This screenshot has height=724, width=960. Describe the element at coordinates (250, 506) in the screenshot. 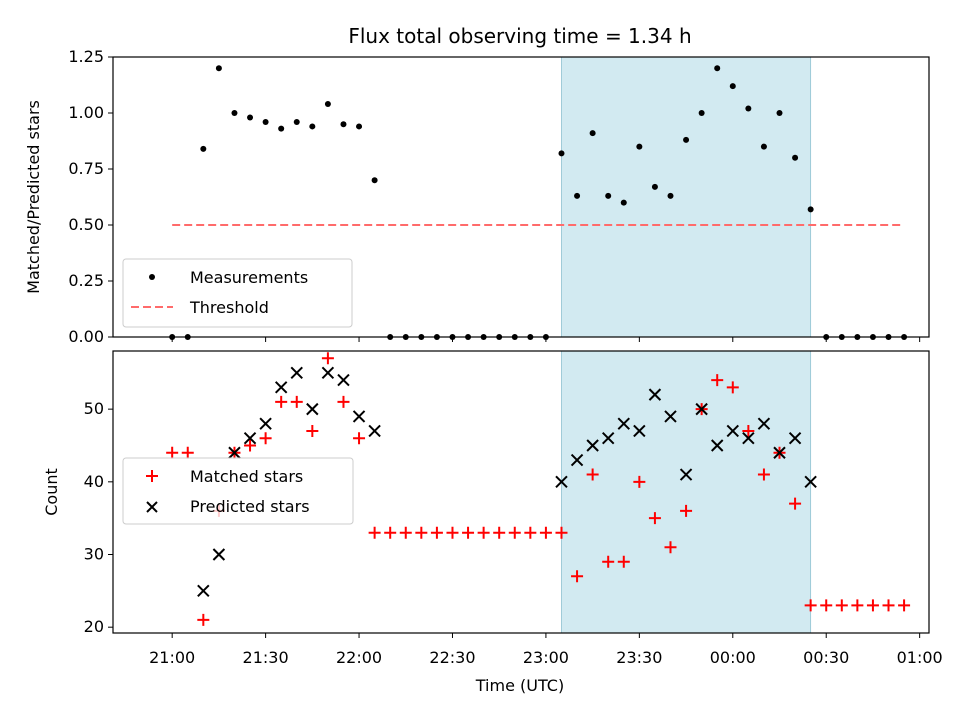

I see `legend-predicted-label: Predicted stars` at that location.